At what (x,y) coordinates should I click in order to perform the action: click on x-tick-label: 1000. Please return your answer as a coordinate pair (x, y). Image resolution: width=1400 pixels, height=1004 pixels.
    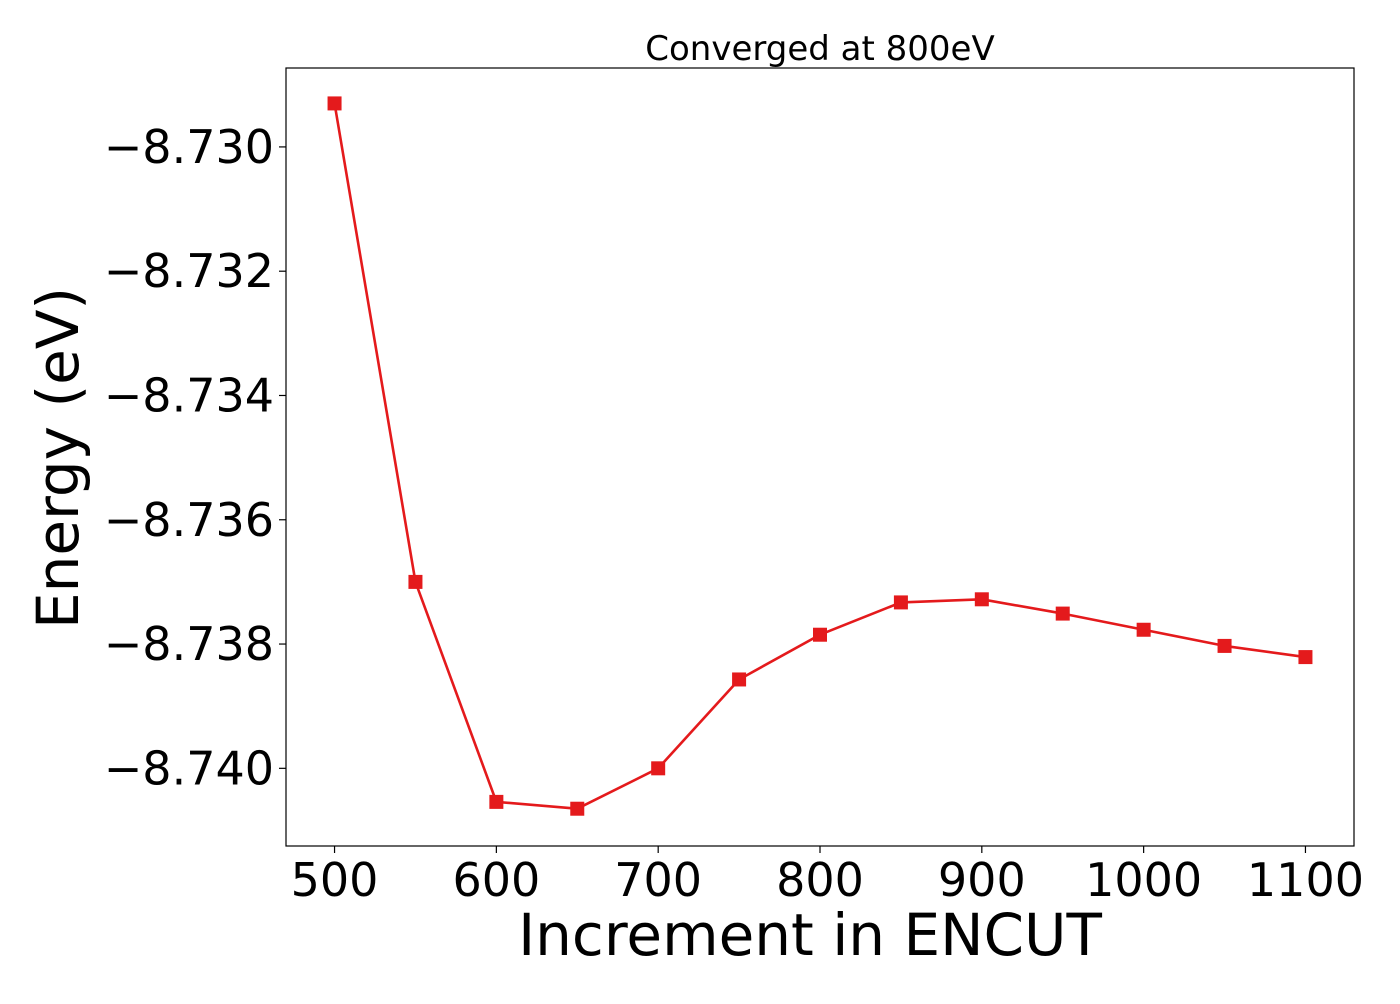
    Looking at the image, I should click on (1143, 880).